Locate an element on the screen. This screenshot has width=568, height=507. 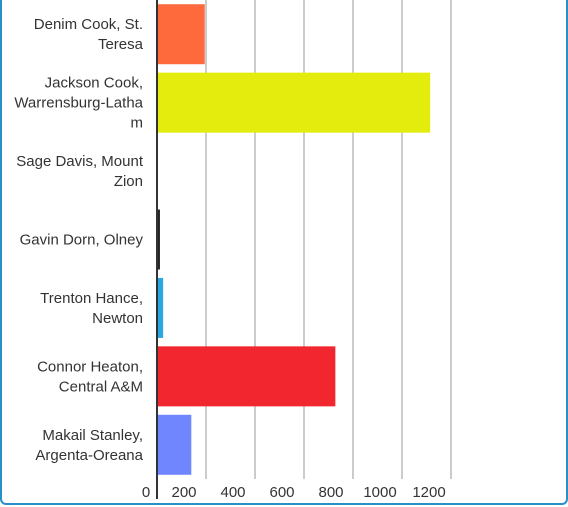
category-label-line: Argenta-Oreana is located at coordinates (89, 455).